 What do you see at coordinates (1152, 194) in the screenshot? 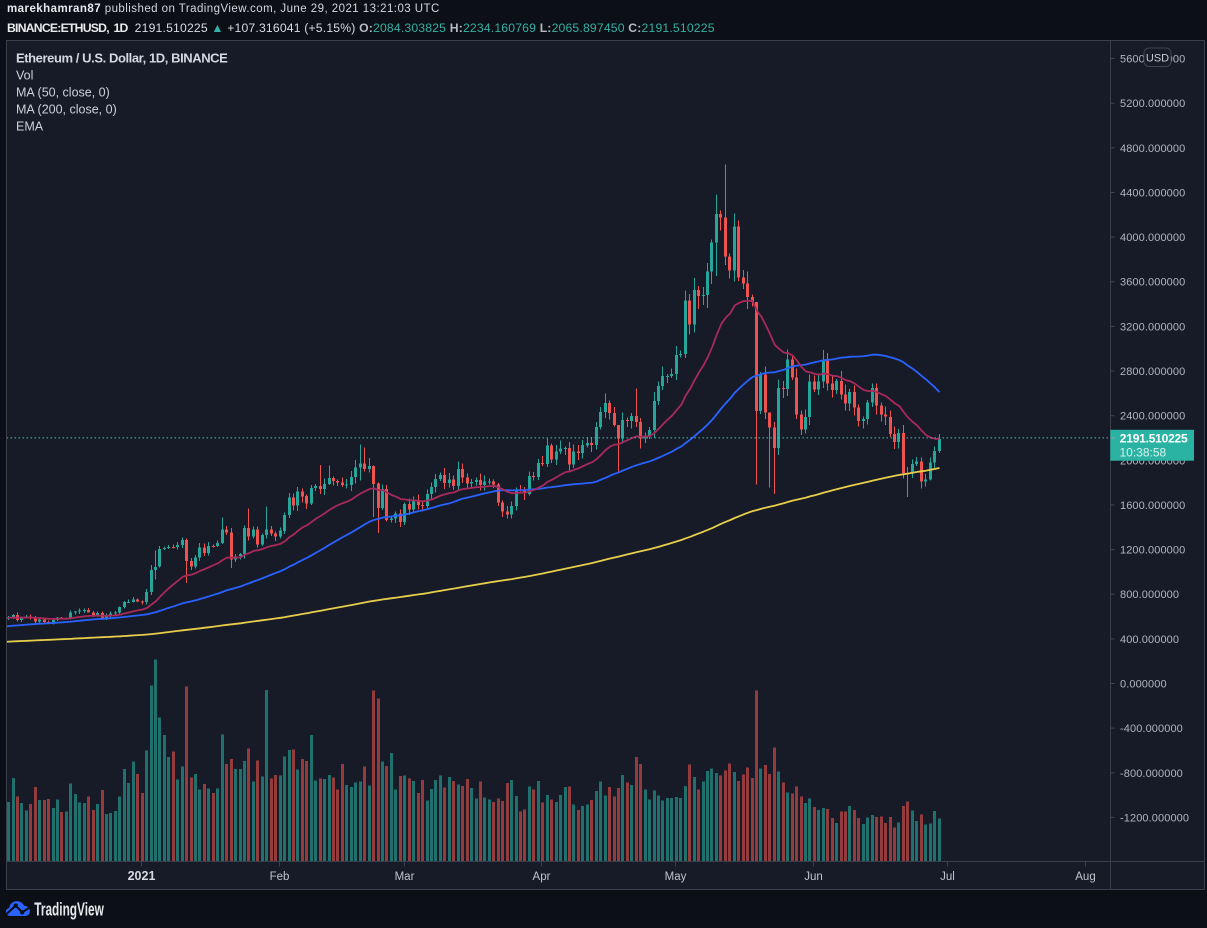
I see `svg-text: 4400.000000` at bounding box center [1152, 194].